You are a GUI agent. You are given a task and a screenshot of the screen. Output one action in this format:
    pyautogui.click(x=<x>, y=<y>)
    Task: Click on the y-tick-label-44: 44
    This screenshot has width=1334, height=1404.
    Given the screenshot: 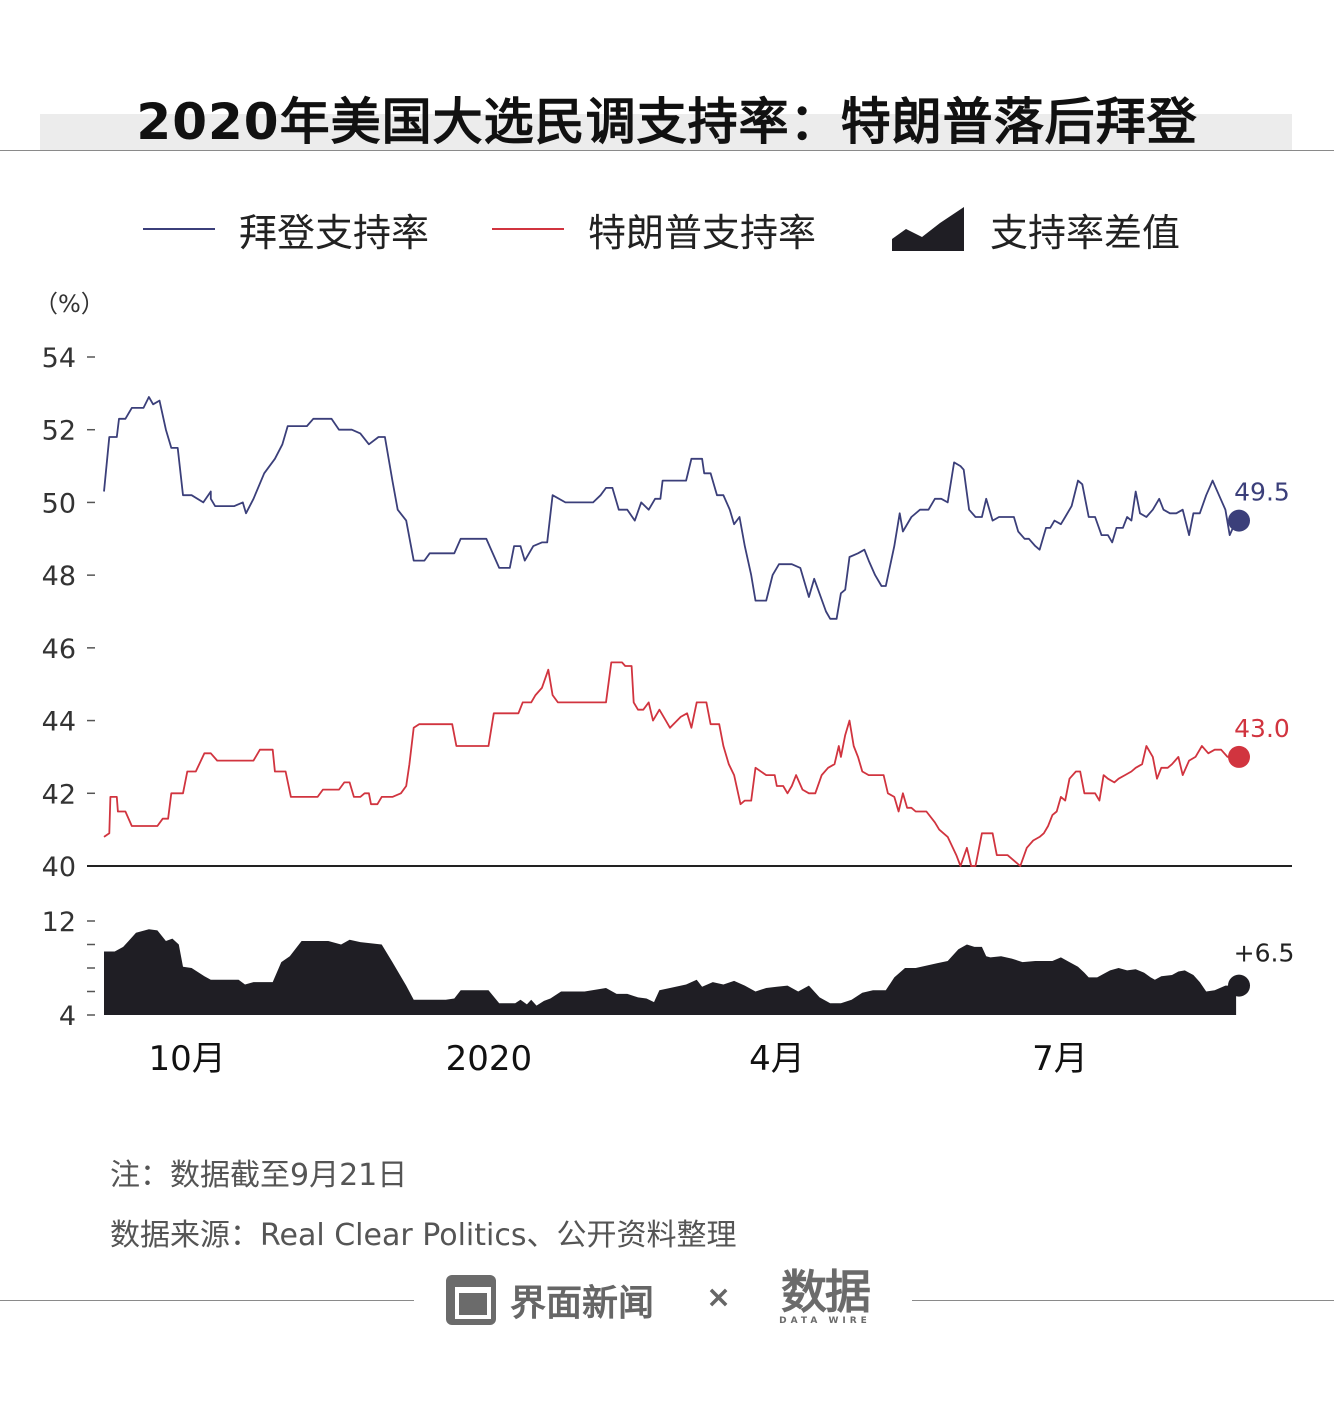 What is the action you would take?
    pyautogui.click(x=59, y=722)
    